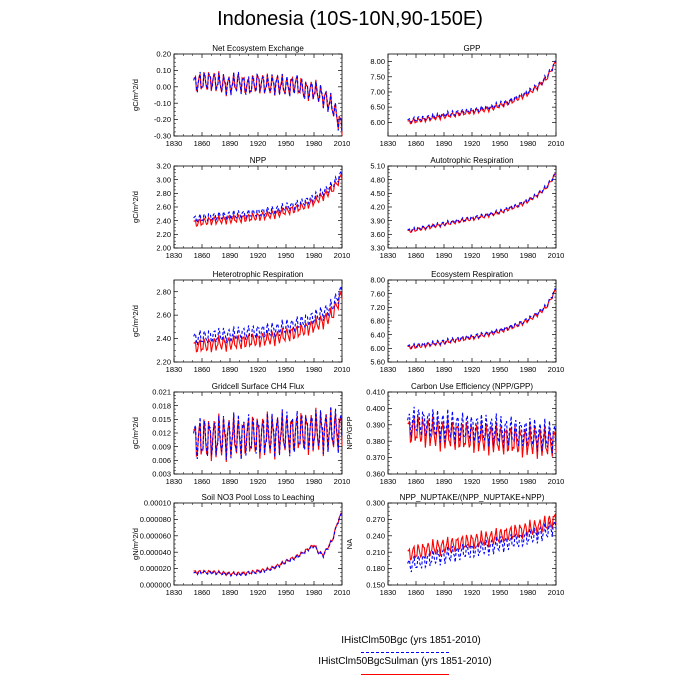 The image size is (700, 700). Describe the element at coordinates (163, 207) in the screenshot. I see `y-tick-label: 2.60` at that location.